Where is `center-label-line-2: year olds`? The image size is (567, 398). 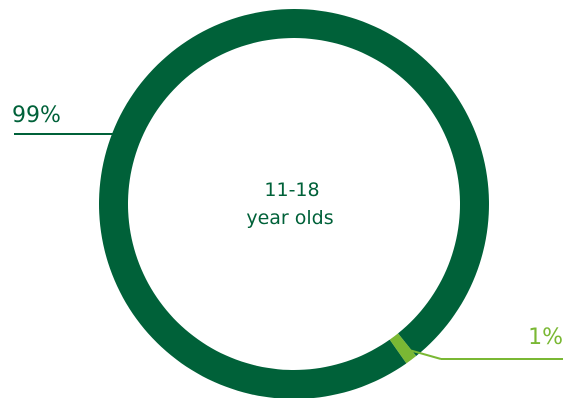
center-label-line-2: year olds is located at coordinates (289, 218).